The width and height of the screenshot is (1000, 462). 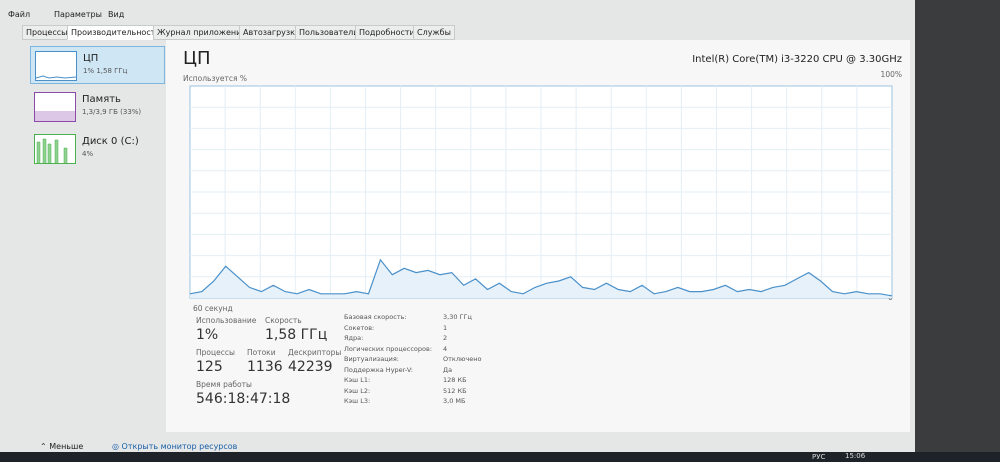 I want to click on detail-value: Да, so click(x=448, y=369).